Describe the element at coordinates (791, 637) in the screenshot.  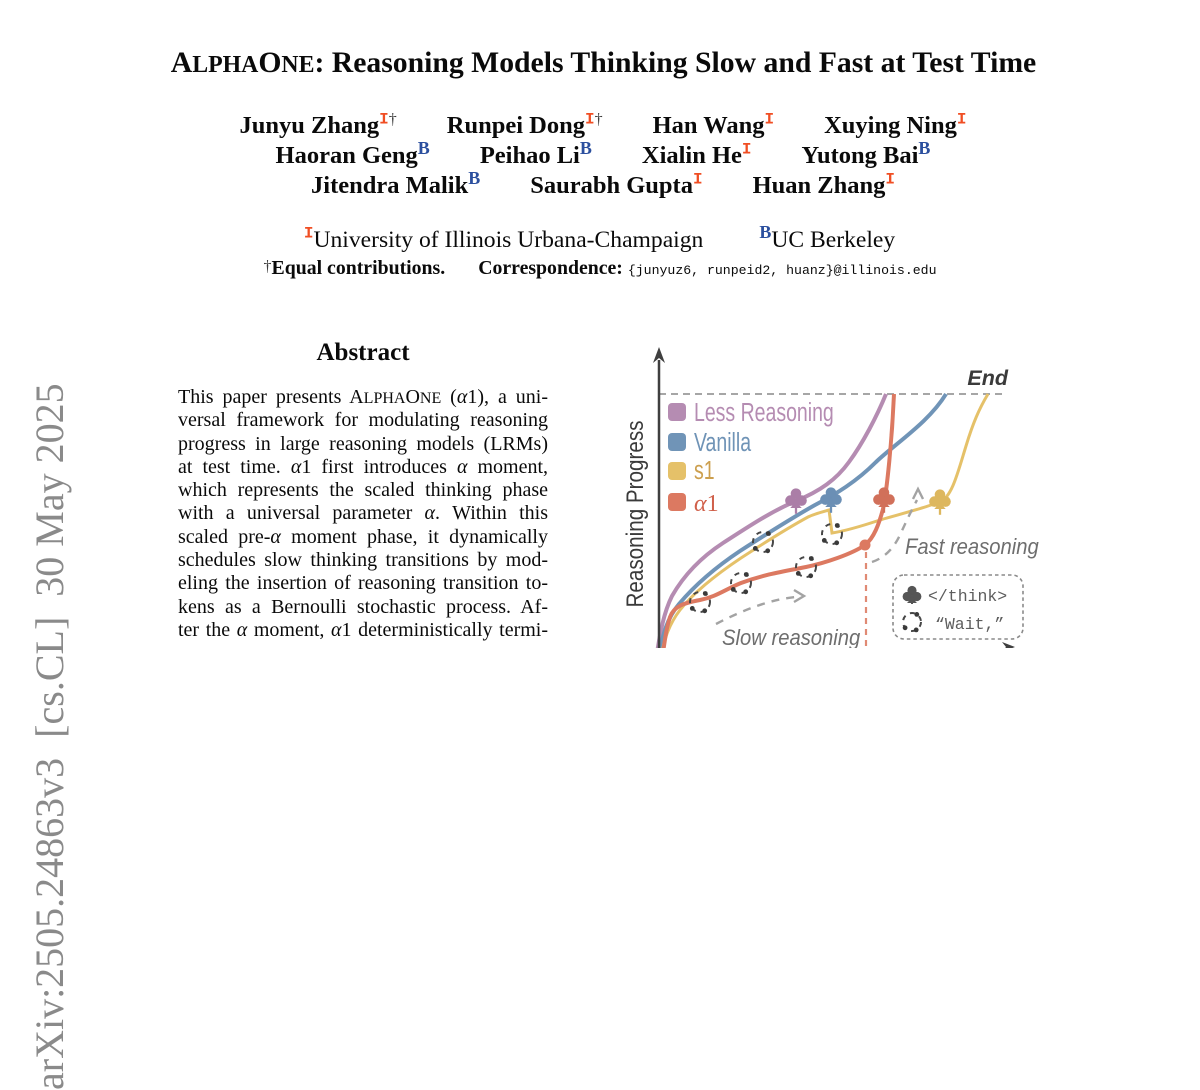
I see `svg-text: Slow reasoning` at that location.